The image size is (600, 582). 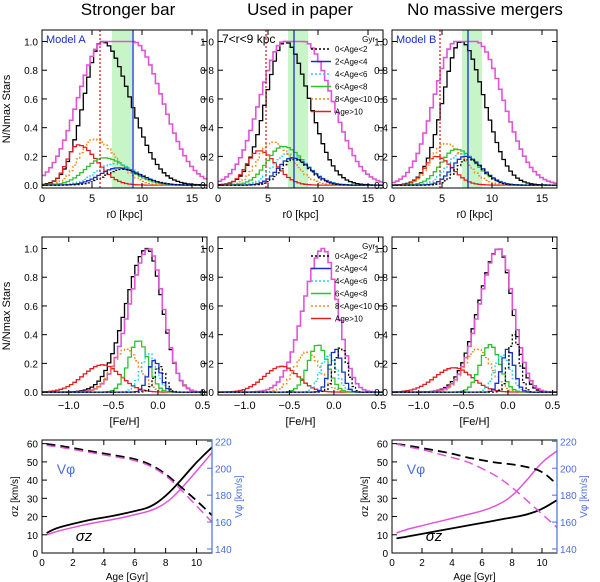 What do you see at coordinates (368, 39) in the screenshot?
I see `legend-title: Gyr` at bounding box center [368, 39].